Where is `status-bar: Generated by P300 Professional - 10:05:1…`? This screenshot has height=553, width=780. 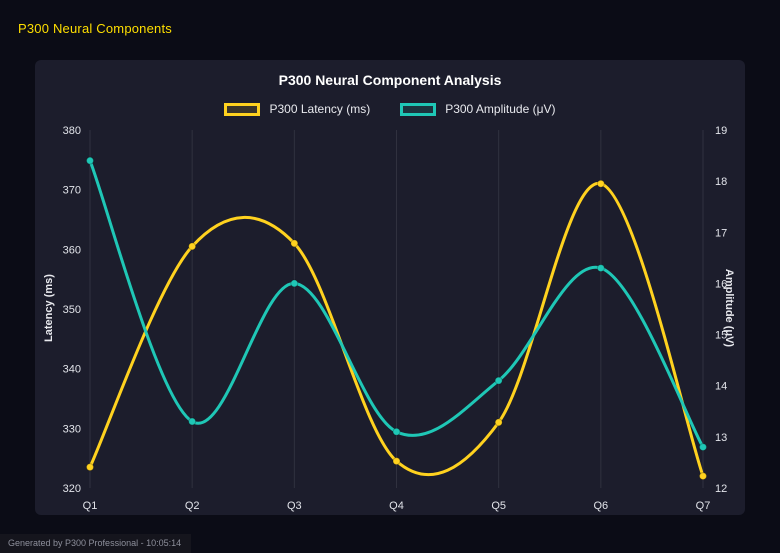 status-bar: Generated by P300 Professional - 10:05:1… is located at coordinates (96, 543).